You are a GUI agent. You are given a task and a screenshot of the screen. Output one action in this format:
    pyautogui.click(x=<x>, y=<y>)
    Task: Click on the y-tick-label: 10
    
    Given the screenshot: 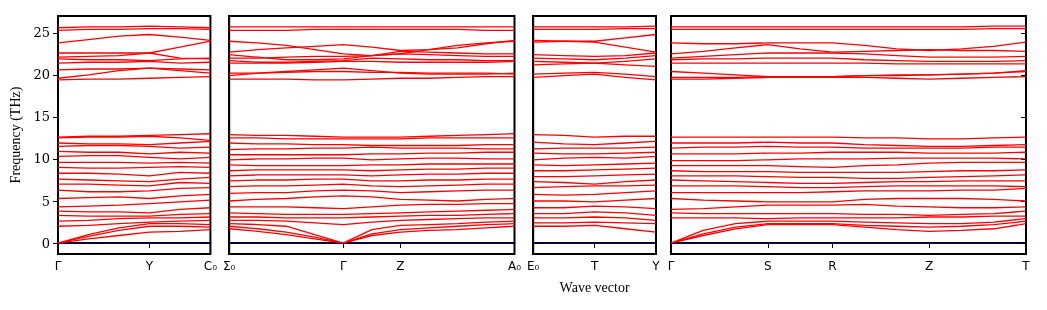 What is the action you would take?
    pyautogui.click(x=41, y=159)
    